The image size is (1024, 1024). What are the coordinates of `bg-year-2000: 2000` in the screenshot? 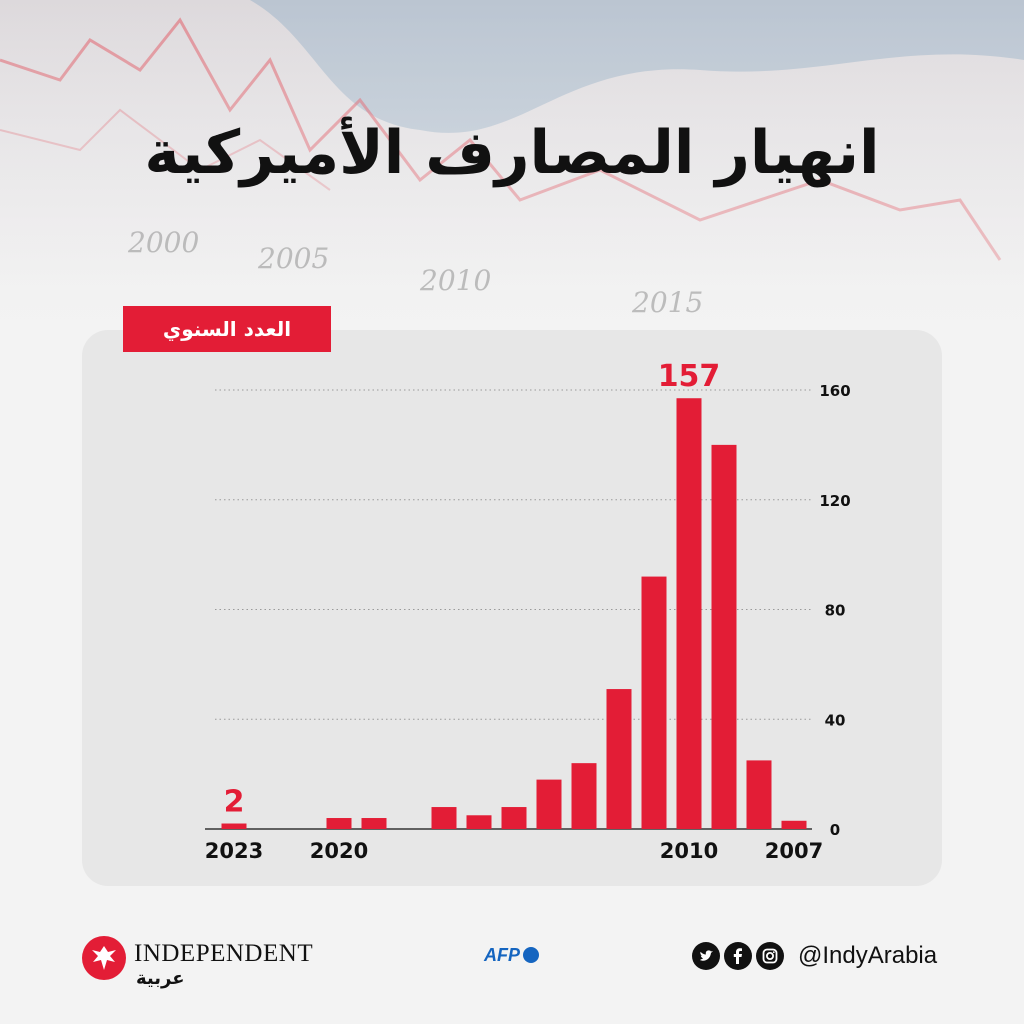 It's located at (163, 242).